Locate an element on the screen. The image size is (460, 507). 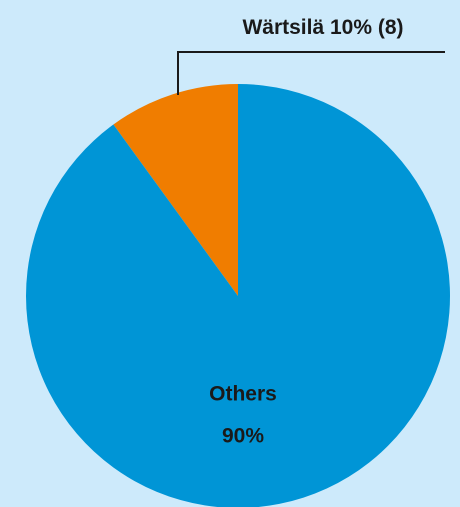
pie-slice is located at coordinates (175, 190).